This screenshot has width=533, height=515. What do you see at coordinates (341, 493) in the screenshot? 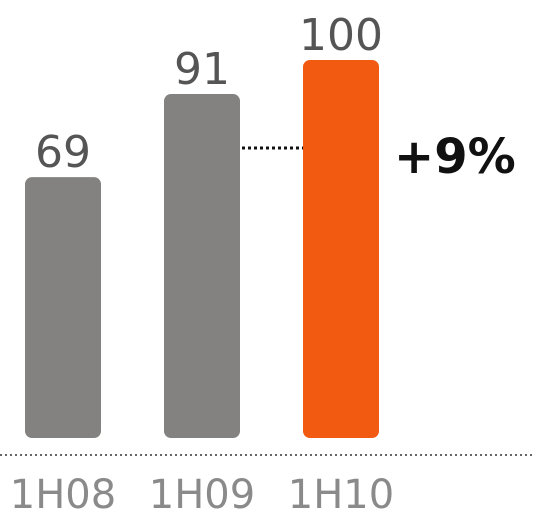
I see `x-tick-label: 1H10` at bounding box center [341, 493].